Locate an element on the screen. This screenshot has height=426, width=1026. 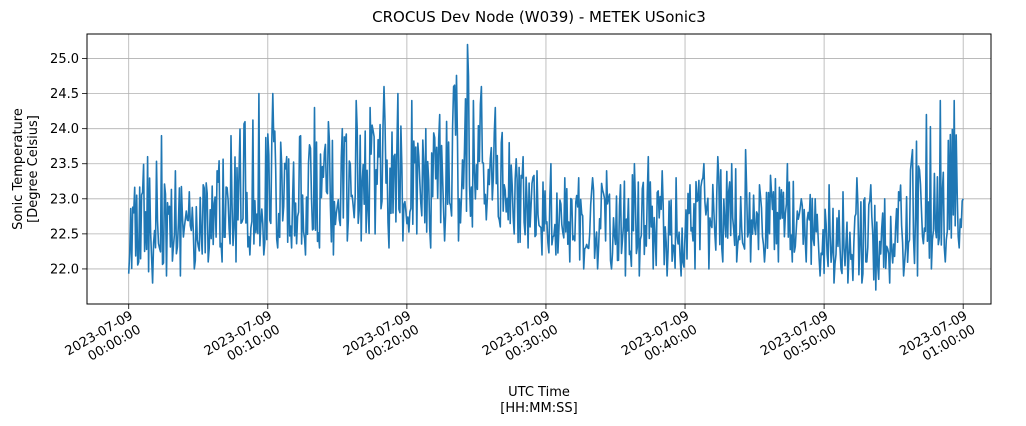
x-axis-title-line: [HH:MM:SS] is located at coordinates (538, 408).